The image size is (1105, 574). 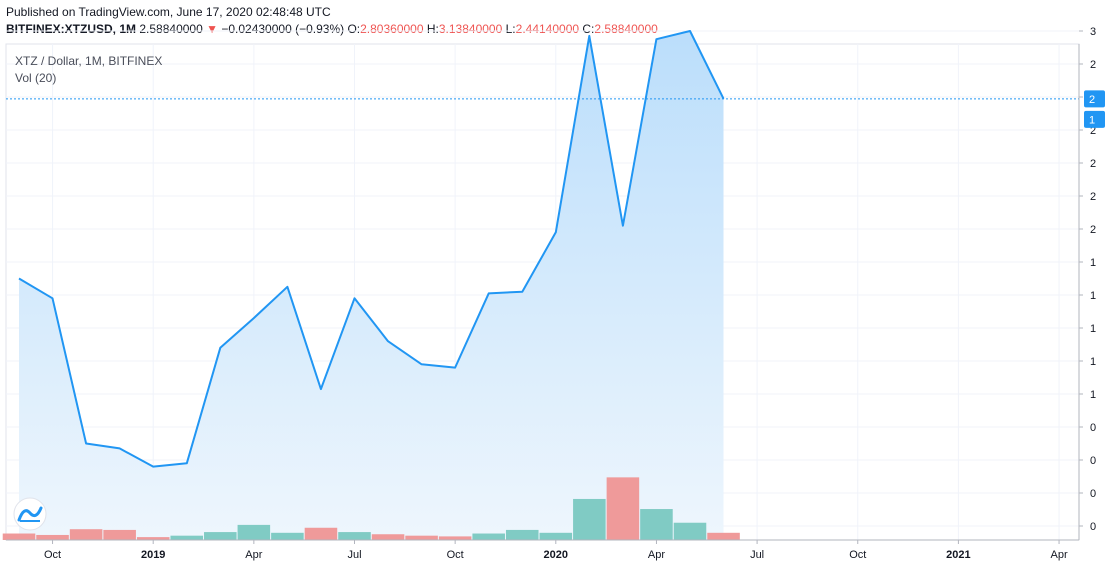 What do you see at coordinates (212, 29) in the screenshot?
I see `down-arrow-icon: ▼` at bounding box center [212, 29].